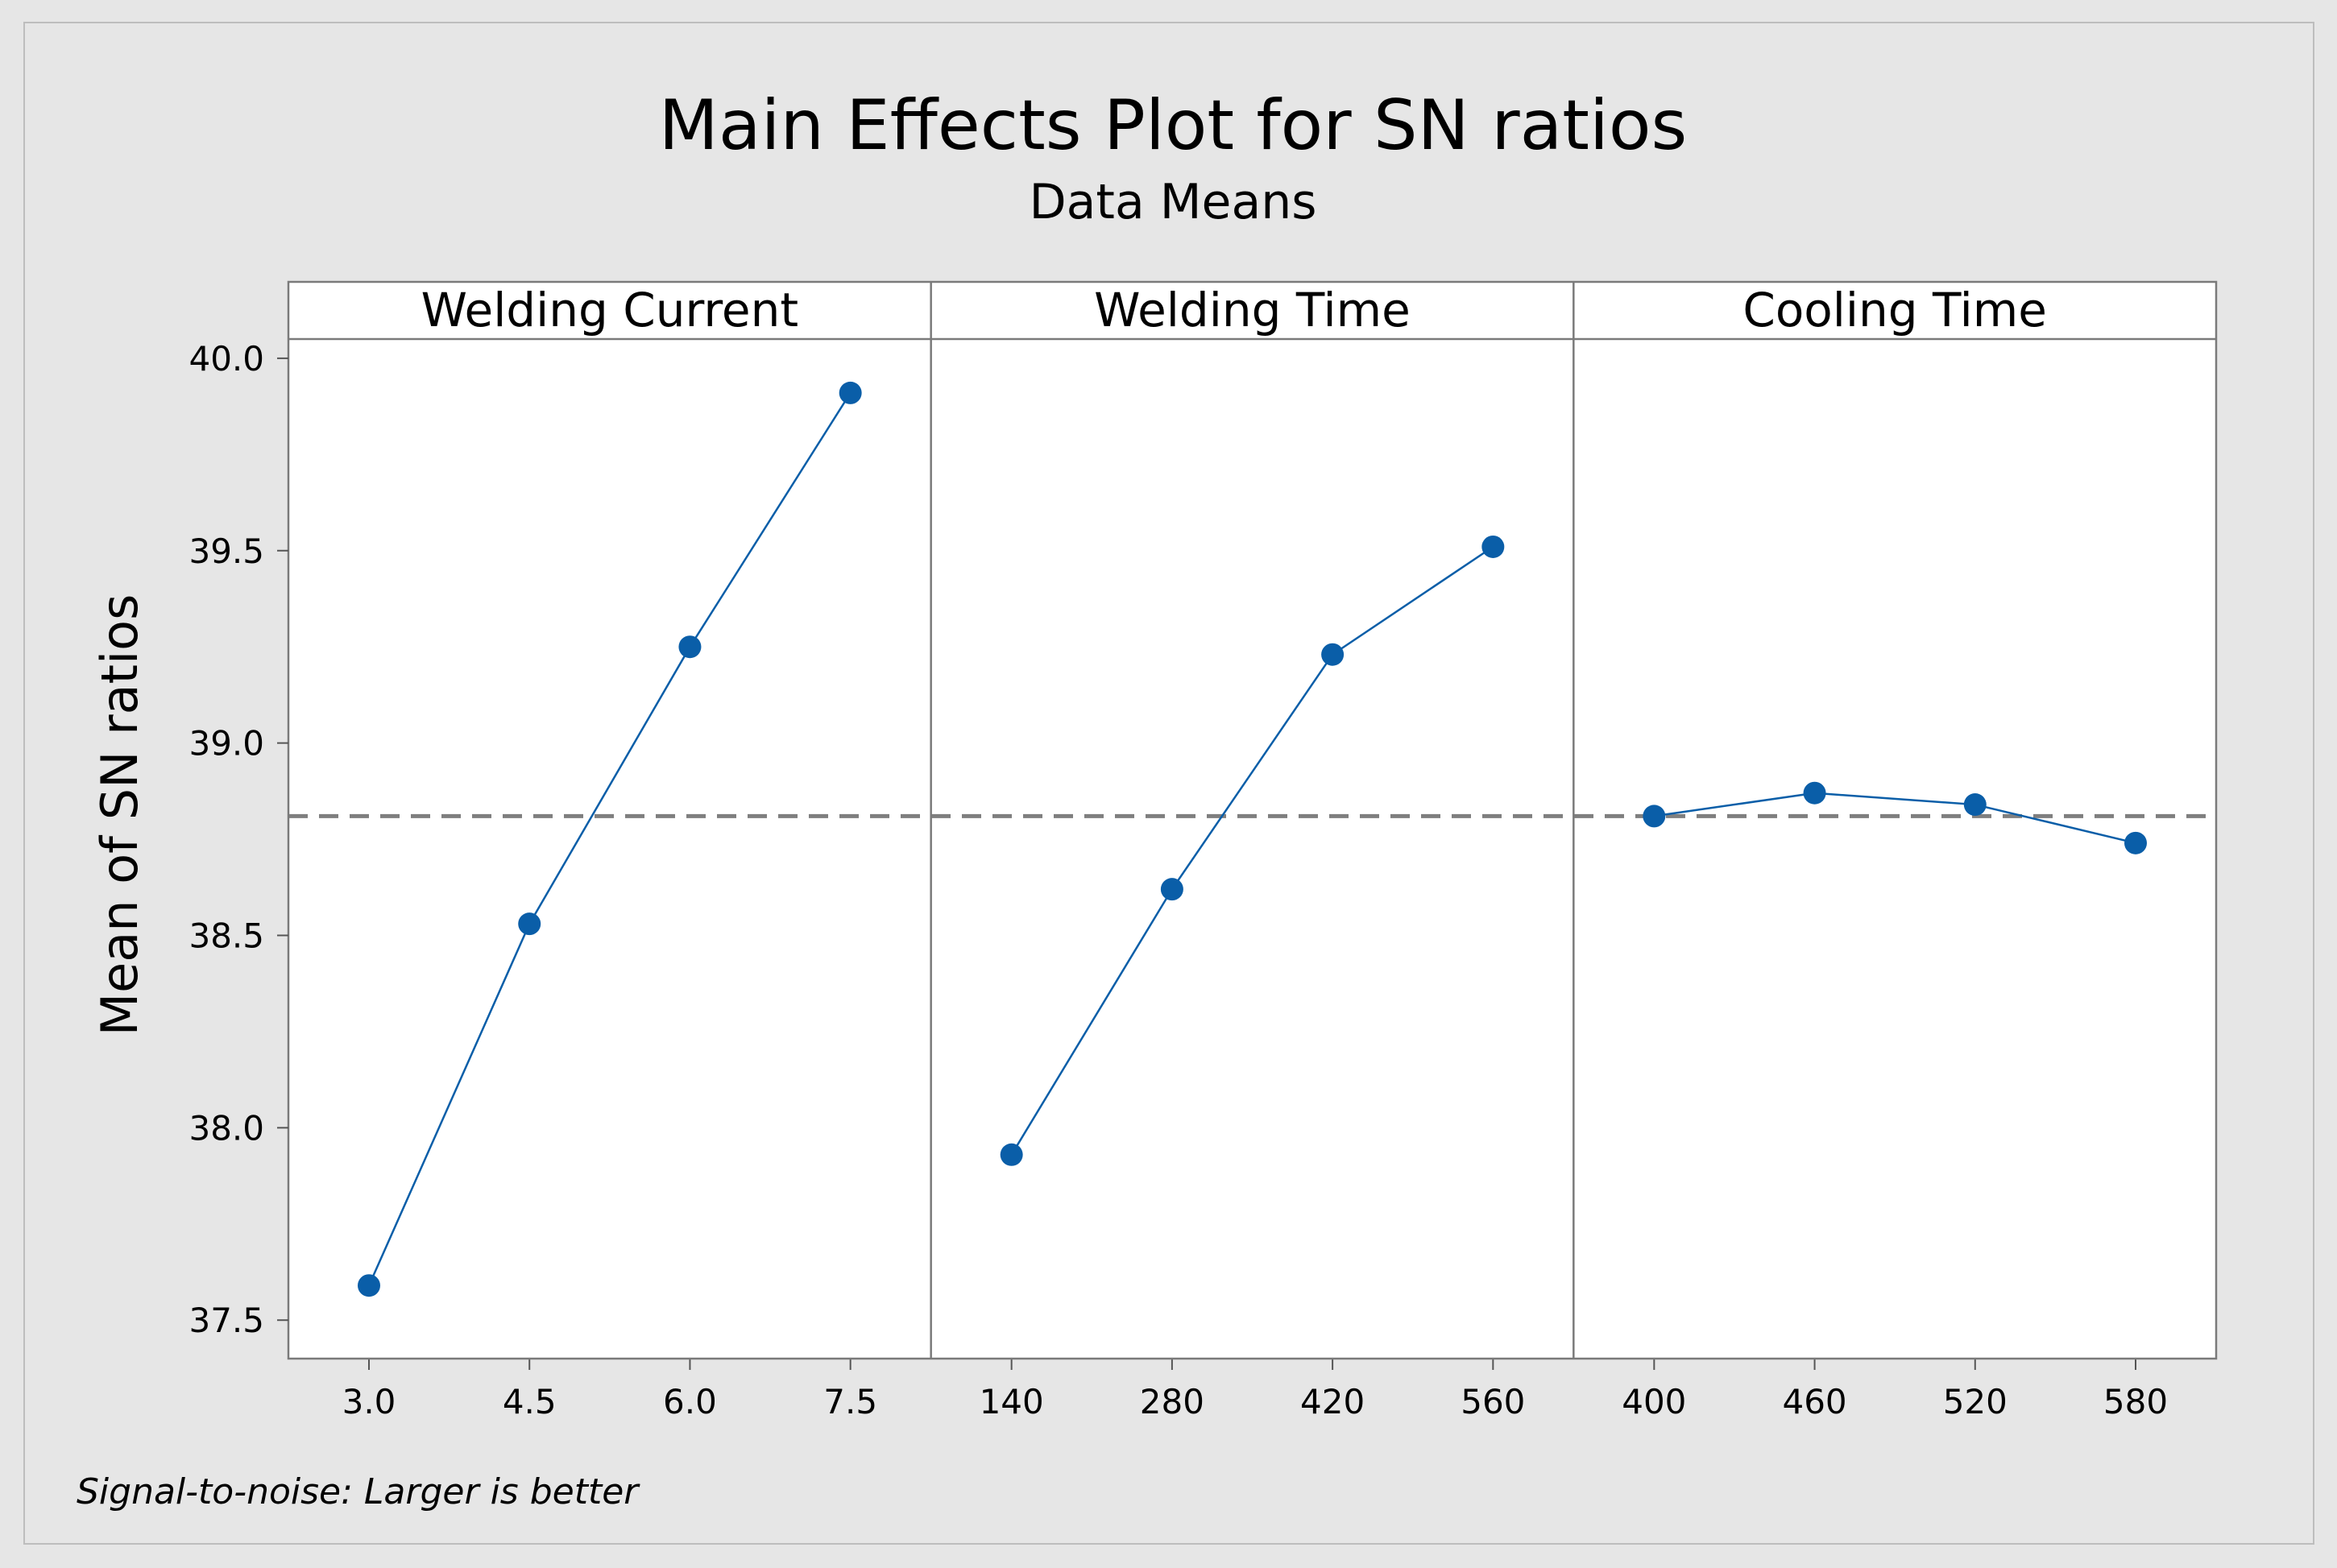  Describe the element at coordinates (1975, 1401) in the screenshot. I see `x-tick-label: 520` at that location.